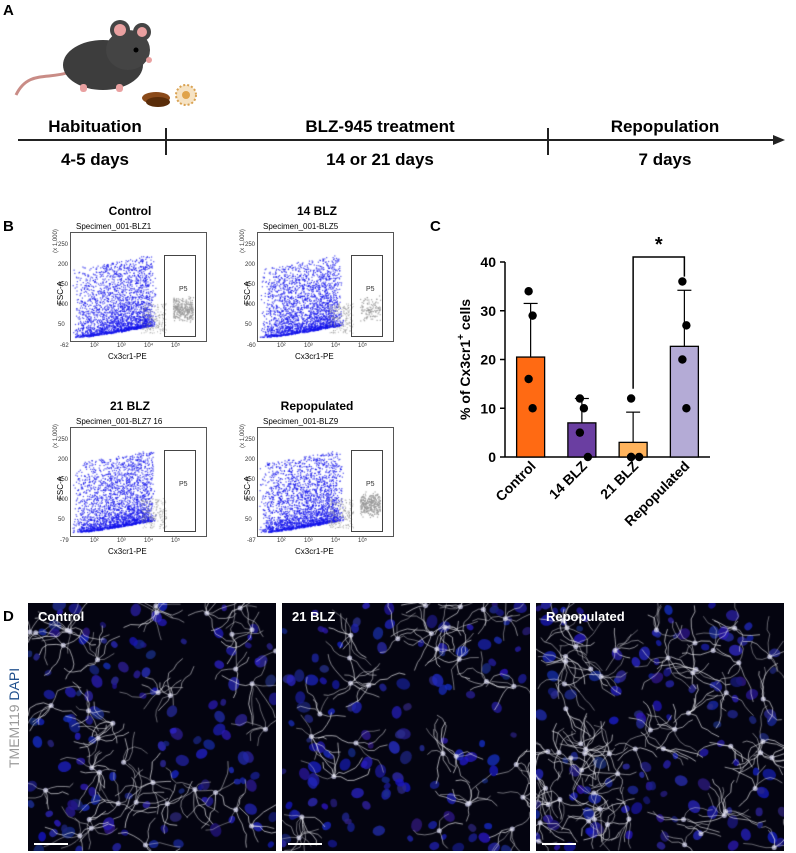  I want to click on flow-scatter-points, so click(138, 482).